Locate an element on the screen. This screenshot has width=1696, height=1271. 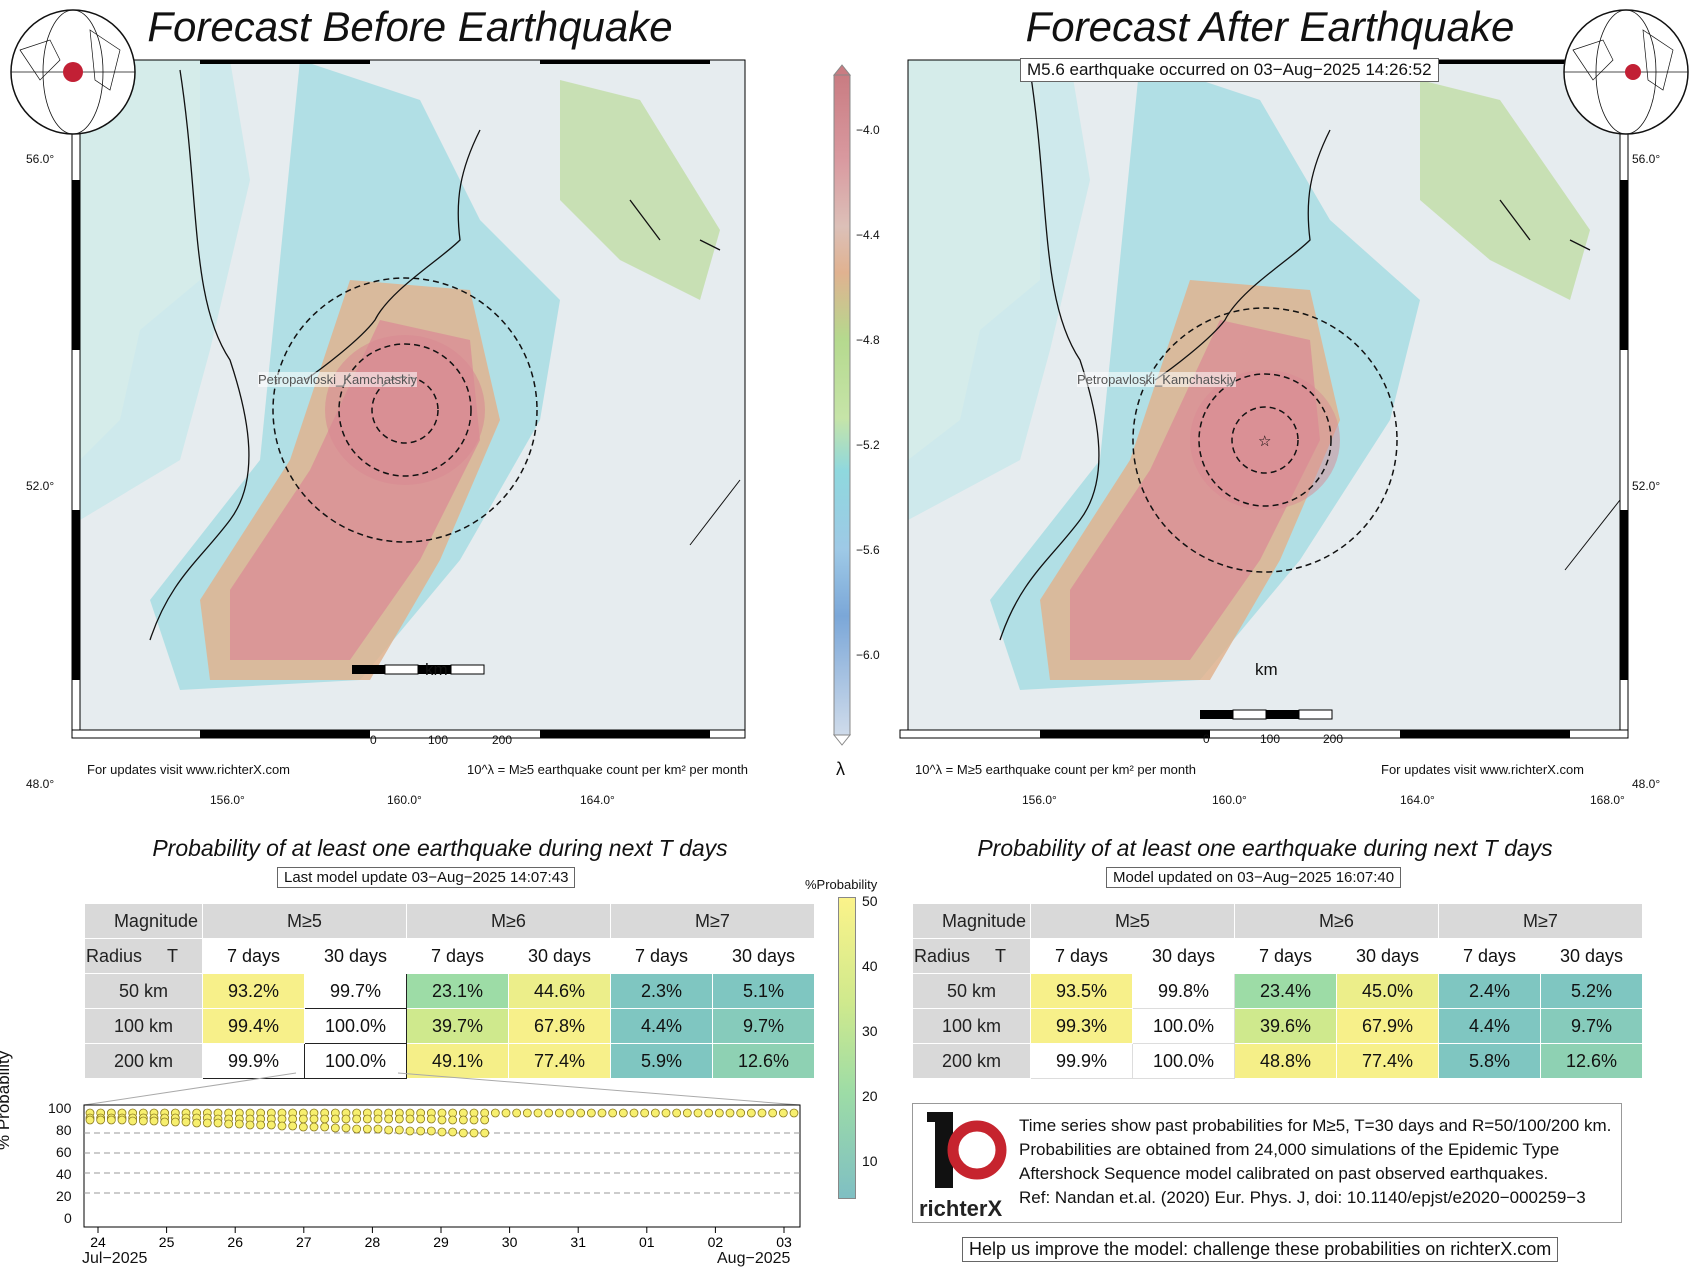
prob-tick: 20 is located at coordinates (870, 1096).